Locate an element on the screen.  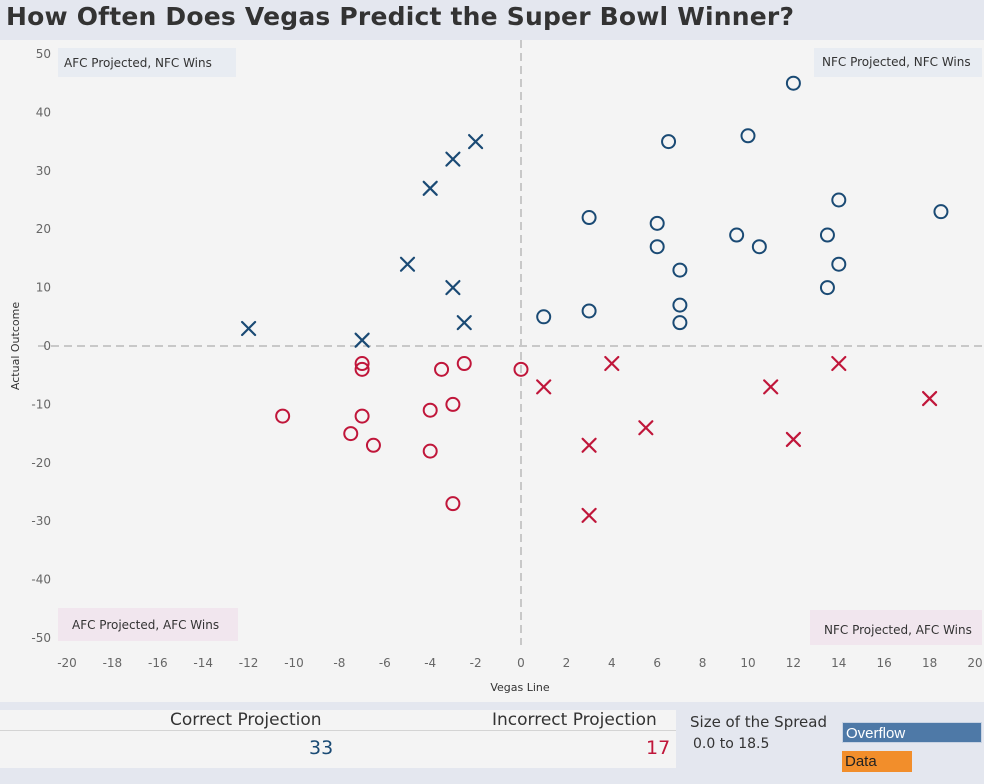
y-tick-label: -20 is located at coordinates (41, 463).